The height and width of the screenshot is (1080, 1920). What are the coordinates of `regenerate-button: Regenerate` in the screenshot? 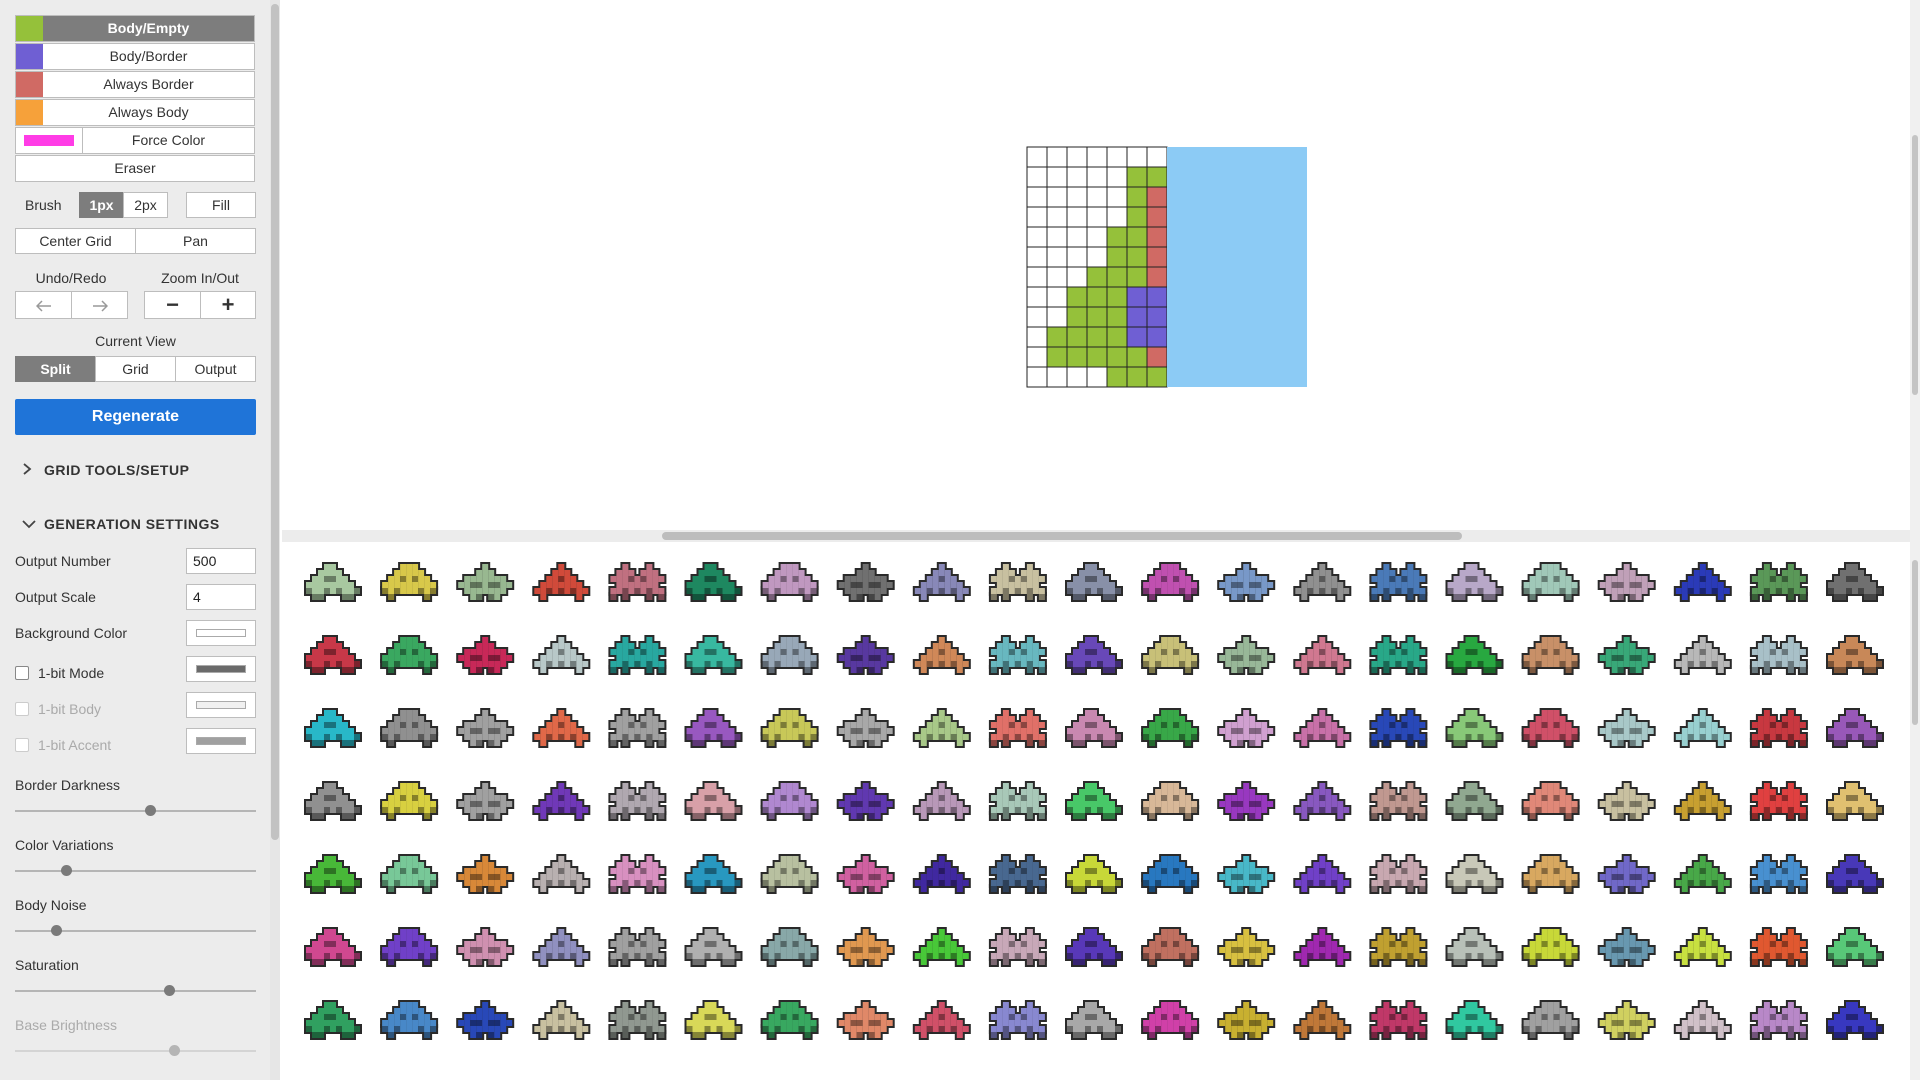 It's located at (135, 417).